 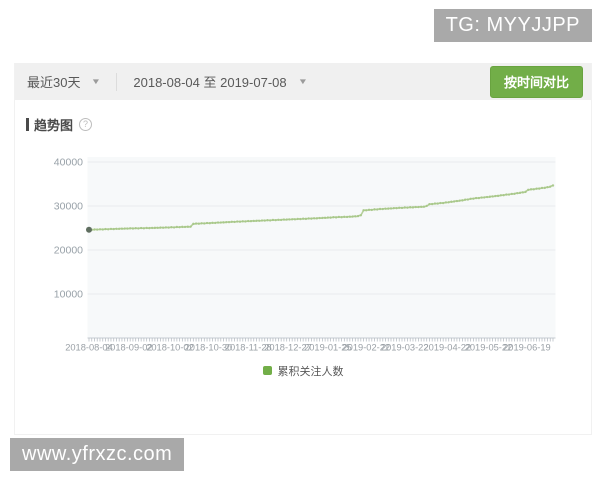 I want to click on date-range-preset-dropdown: 最近30天 ▼, so click(x=64, y=81).